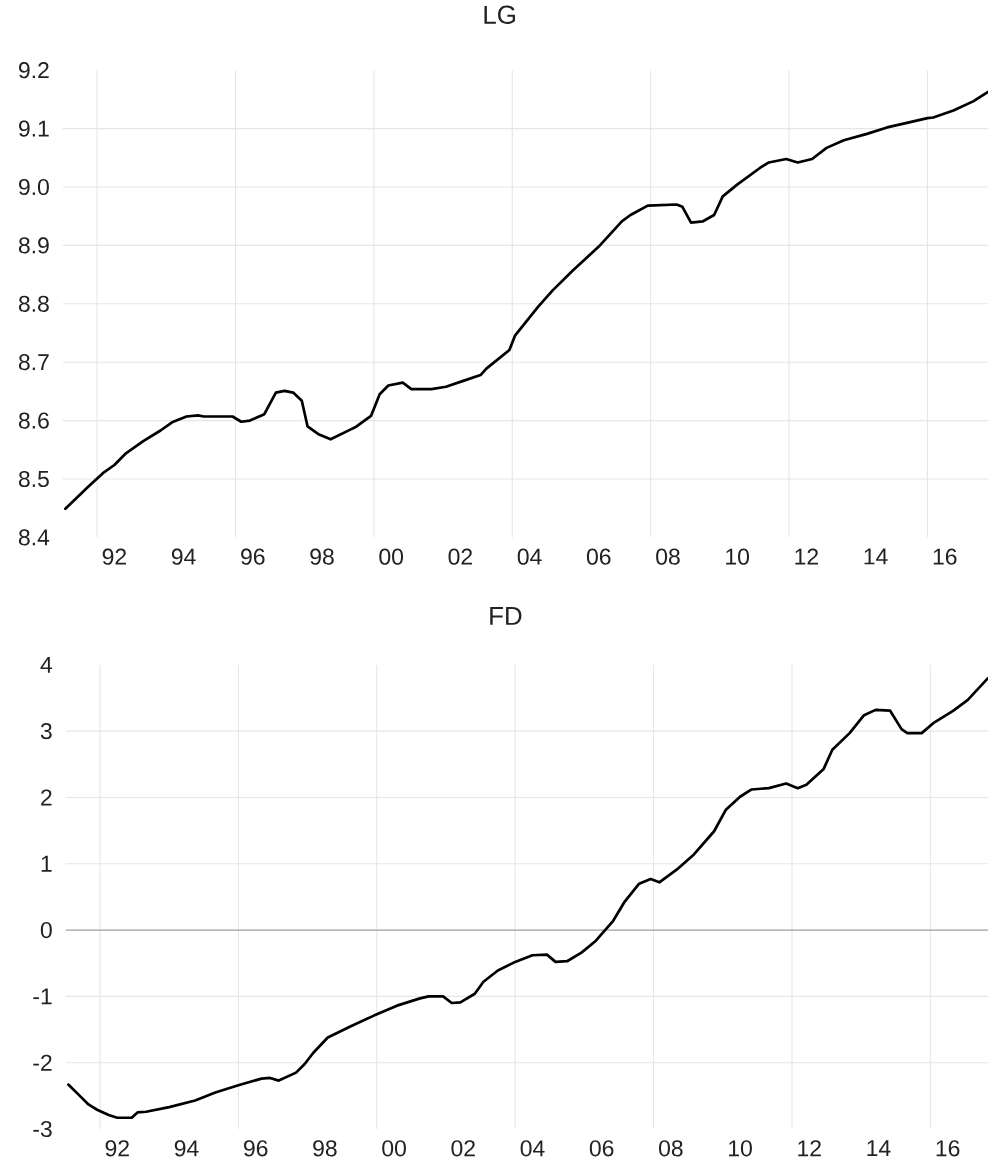 This screenshot has height=1166, width=988. What do you see at coordinates (46, 664) in the screenshot?
I see `y-tick-label: 4` at bounding box center [46, 664].